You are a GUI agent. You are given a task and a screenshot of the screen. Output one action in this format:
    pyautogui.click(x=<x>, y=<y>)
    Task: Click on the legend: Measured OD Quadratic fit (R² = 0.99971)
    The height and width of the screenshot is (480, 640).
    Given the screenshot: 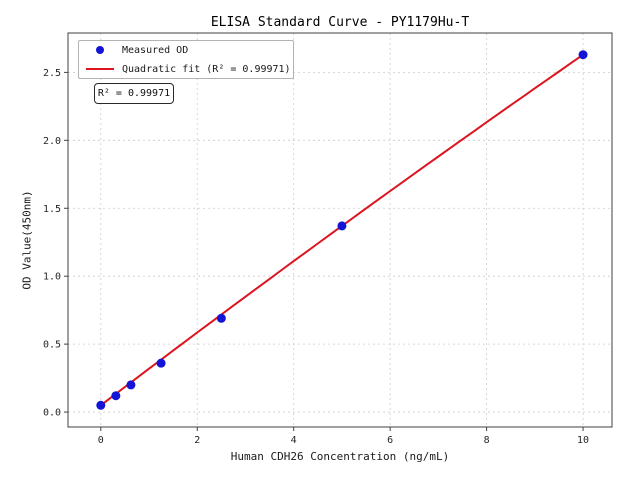 What is the action you would take?
    pyautogui.click(x=186, y=59)
    